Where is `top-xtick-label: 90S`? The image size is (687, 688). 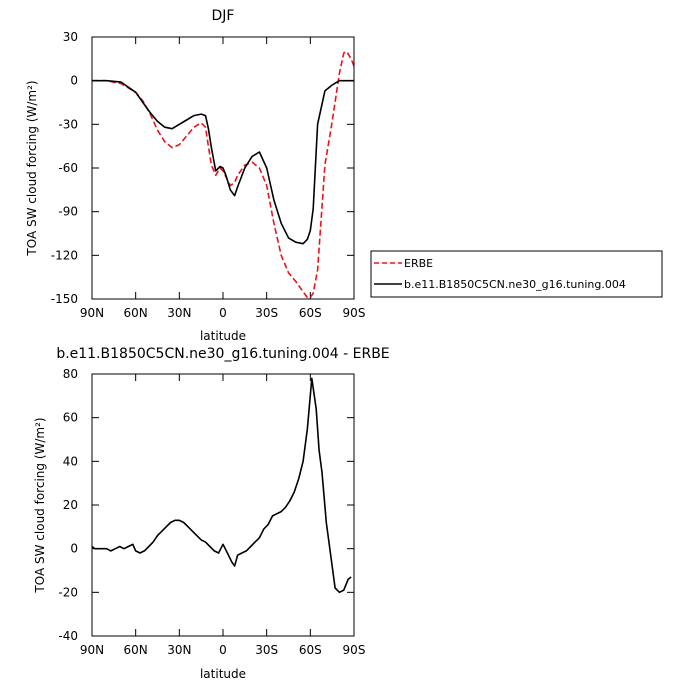
top-xtick-label: 90S is located at coordinates (354, 313).